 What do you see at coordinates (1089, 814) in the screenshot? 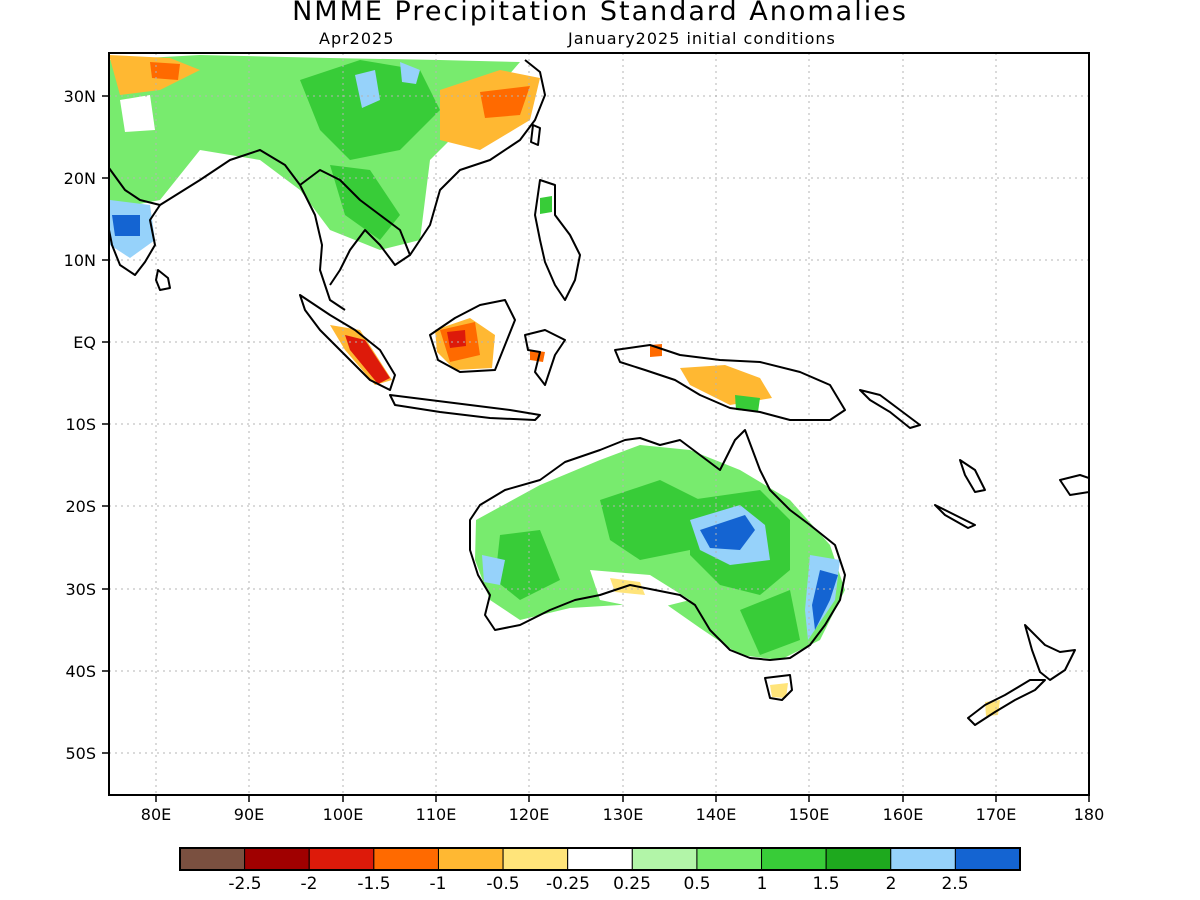
I see `lon-label: 180` at bounding box center [1089, 814].